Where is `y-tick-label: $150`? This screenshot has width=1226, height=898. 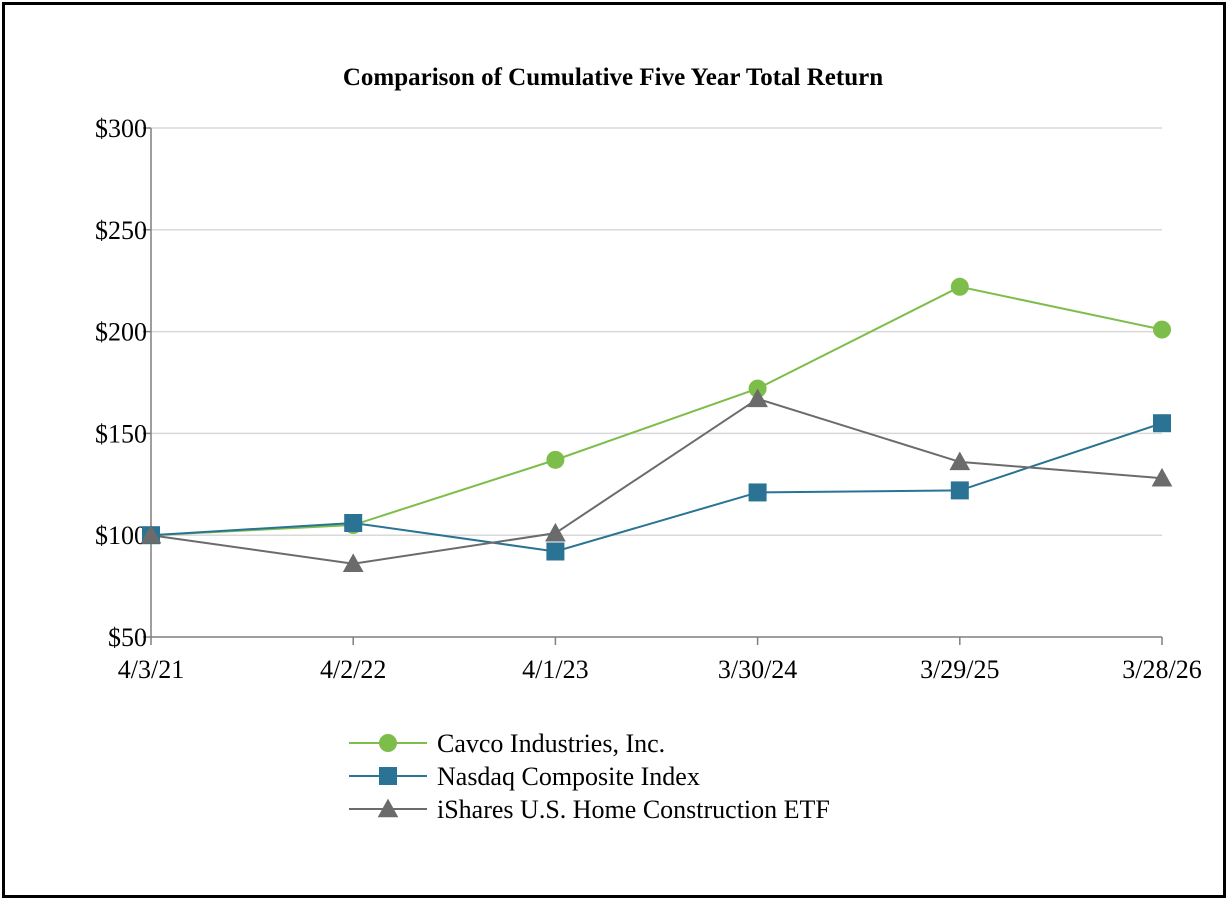
y-tick-label: $150 is located at coordinates (121, 433).